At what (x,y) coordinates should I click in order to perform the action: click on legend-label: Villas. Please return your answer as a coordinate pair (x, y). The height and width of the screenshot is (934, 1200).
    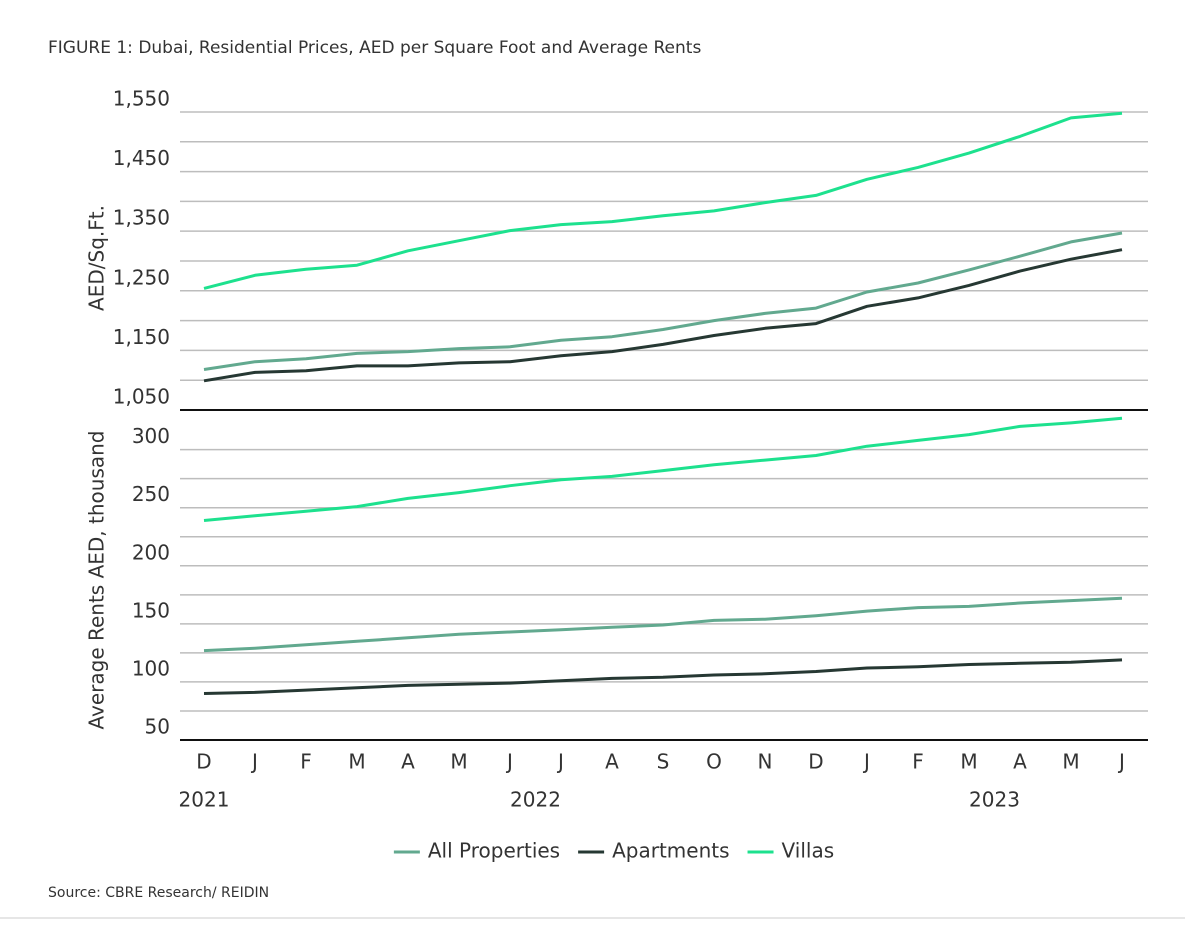
    Looking at the image, I should click on (808, 851).